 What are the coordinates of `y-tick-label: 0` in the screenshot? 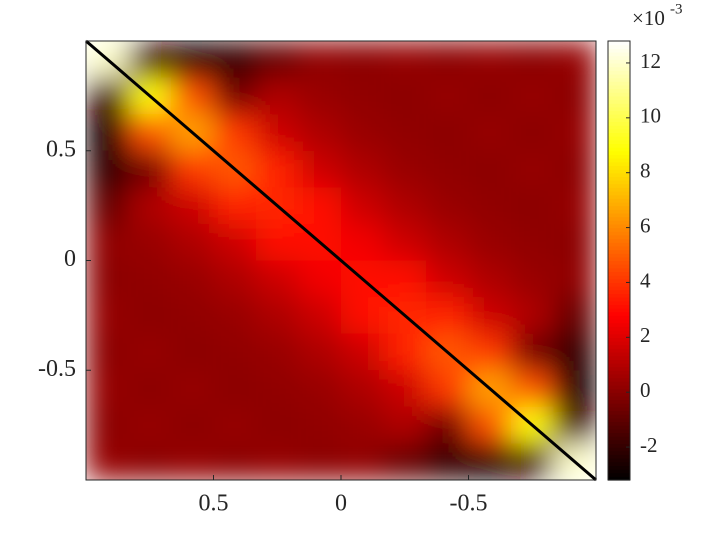 It's located at (70, 259).